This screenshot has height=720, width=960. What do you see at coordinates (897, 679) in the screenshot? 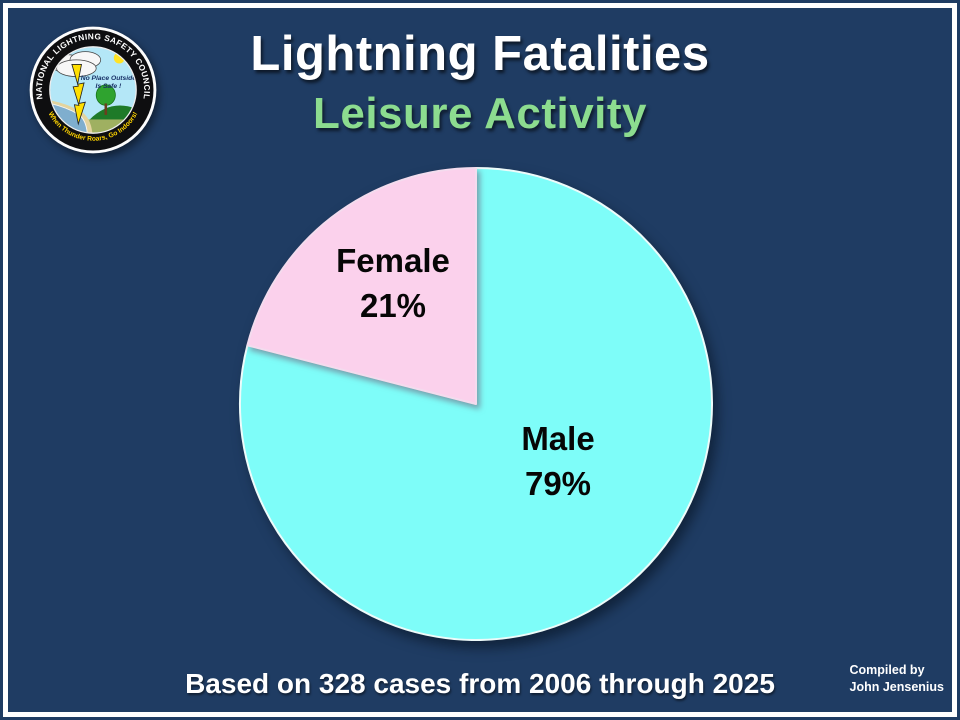
I see `credit: Compiled by John Jensenius` at bounding box center [897, 679].